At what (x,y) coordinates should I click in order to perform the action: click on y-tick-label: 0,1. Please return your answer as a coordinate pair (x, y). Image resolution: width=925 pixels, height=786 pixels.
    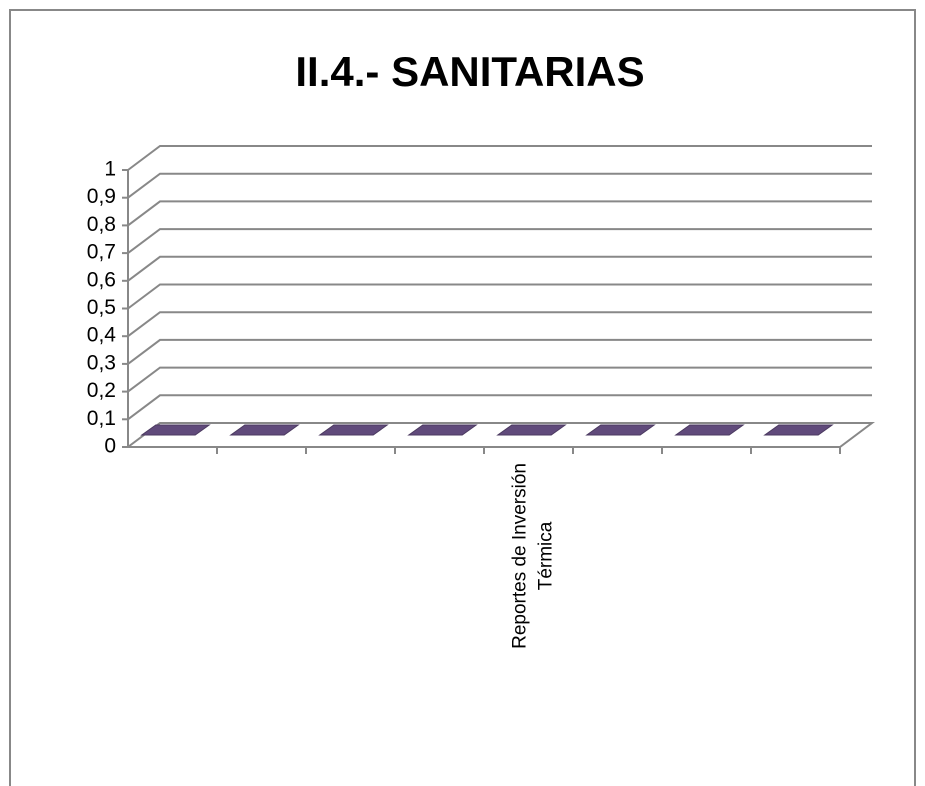
    Looking at the image, I should click on (101, 418).